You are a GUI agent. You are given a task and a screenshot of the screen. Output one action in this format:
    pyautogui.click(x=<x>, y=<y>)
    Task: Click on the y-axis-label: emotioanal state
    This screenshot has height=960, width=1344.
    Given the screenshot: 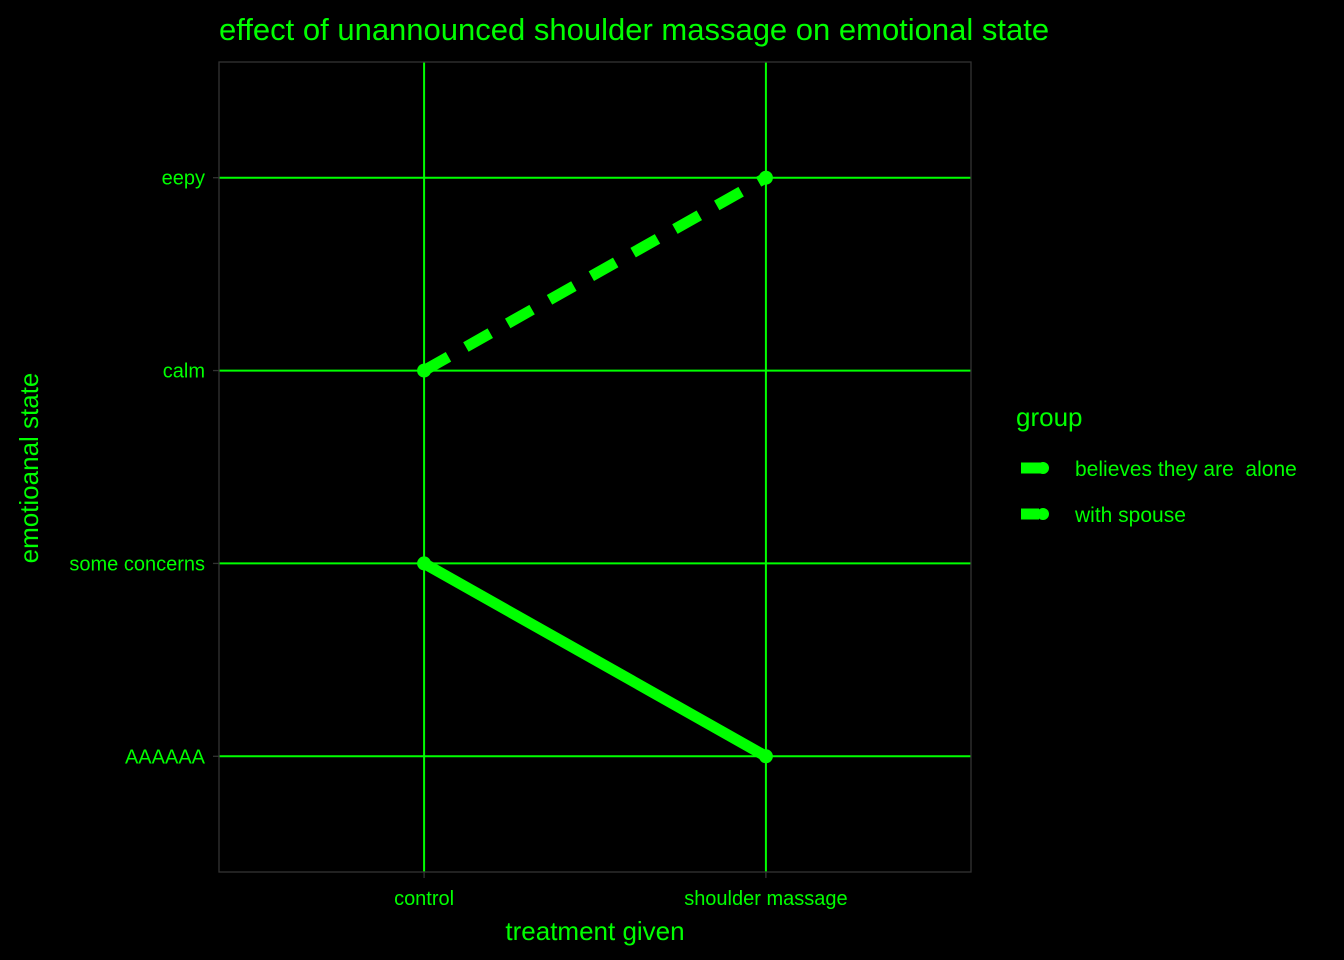 What is the action you would take?
    pyautogui.click(x=29, y=468)
    